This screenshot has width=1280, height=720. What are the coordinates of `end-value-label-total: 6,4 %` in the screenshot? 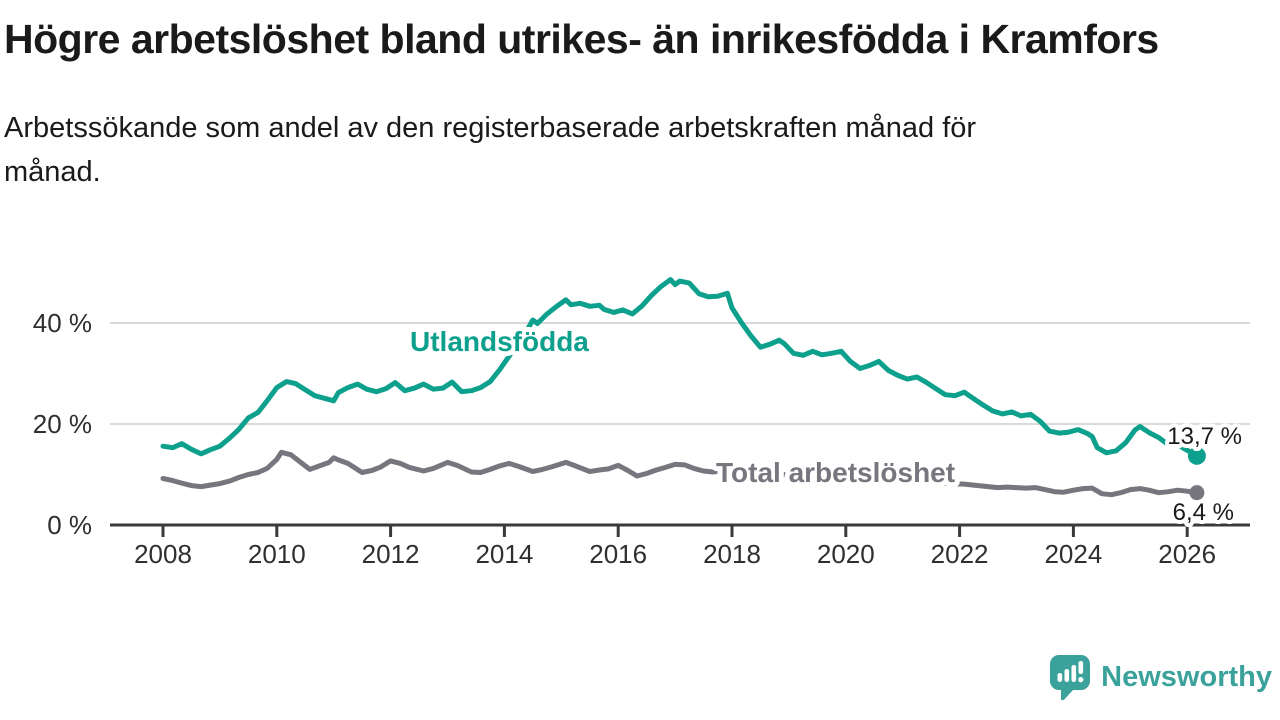 It's located at (1203, 512).